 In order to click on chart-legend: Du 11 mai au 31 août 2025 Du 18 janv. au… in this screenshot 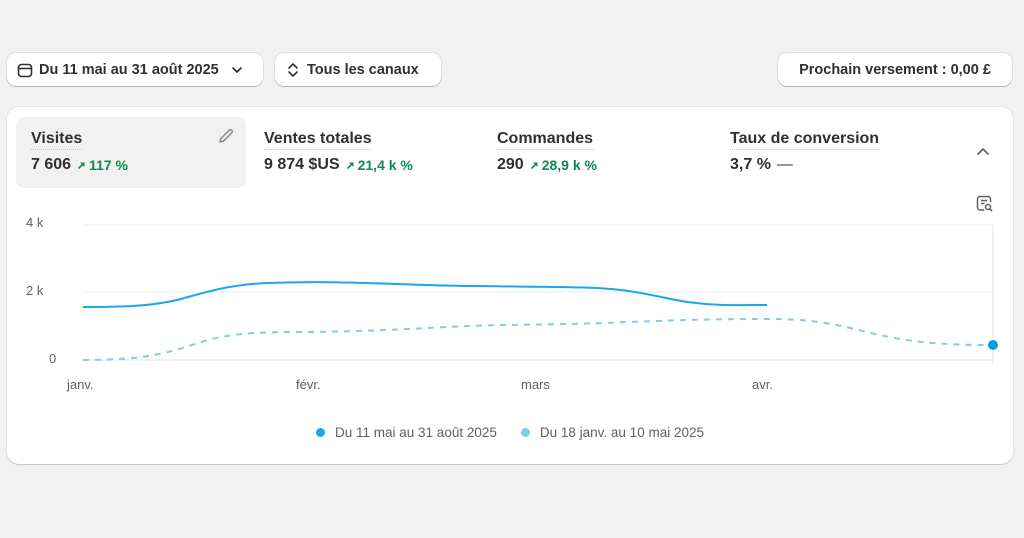, I will do `click(510, 432)`.